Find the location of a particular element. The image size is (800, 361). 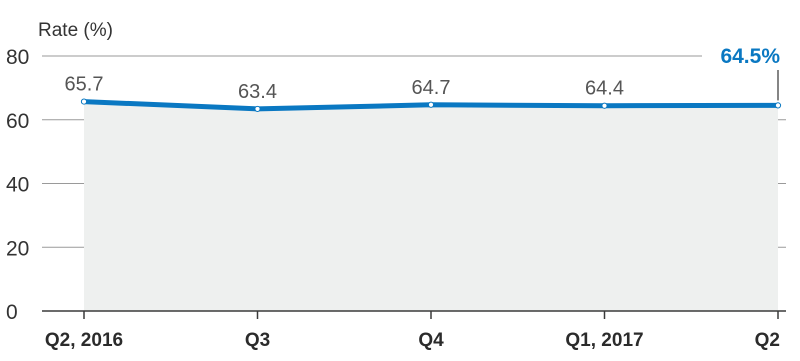

data-label: 63.4 is located at coordinates (257, 92).